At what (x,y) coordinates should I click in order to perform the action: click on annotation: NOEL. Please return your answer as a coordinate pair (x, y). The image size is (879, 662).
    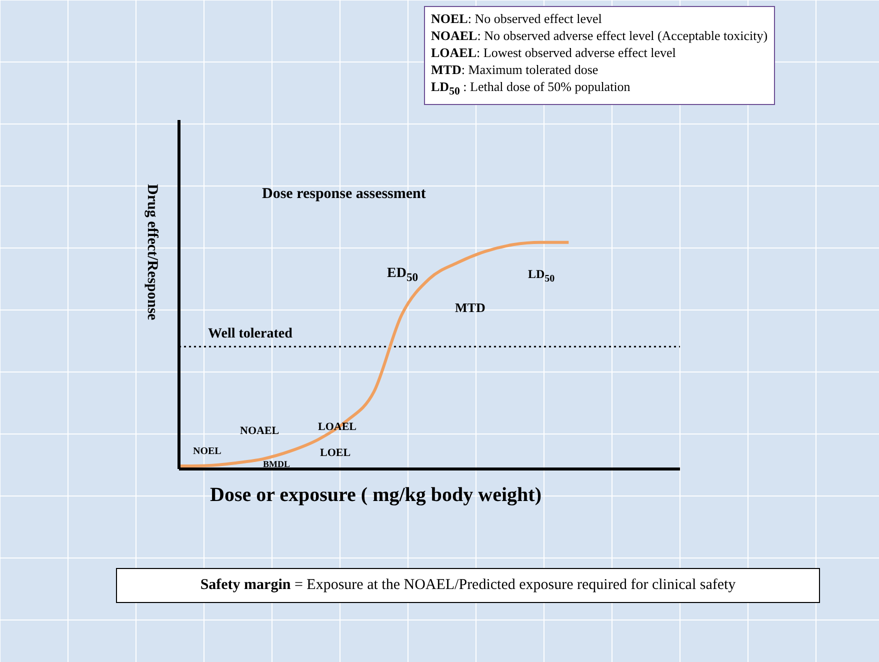
    Looking at the image, I should click on (207, 451).